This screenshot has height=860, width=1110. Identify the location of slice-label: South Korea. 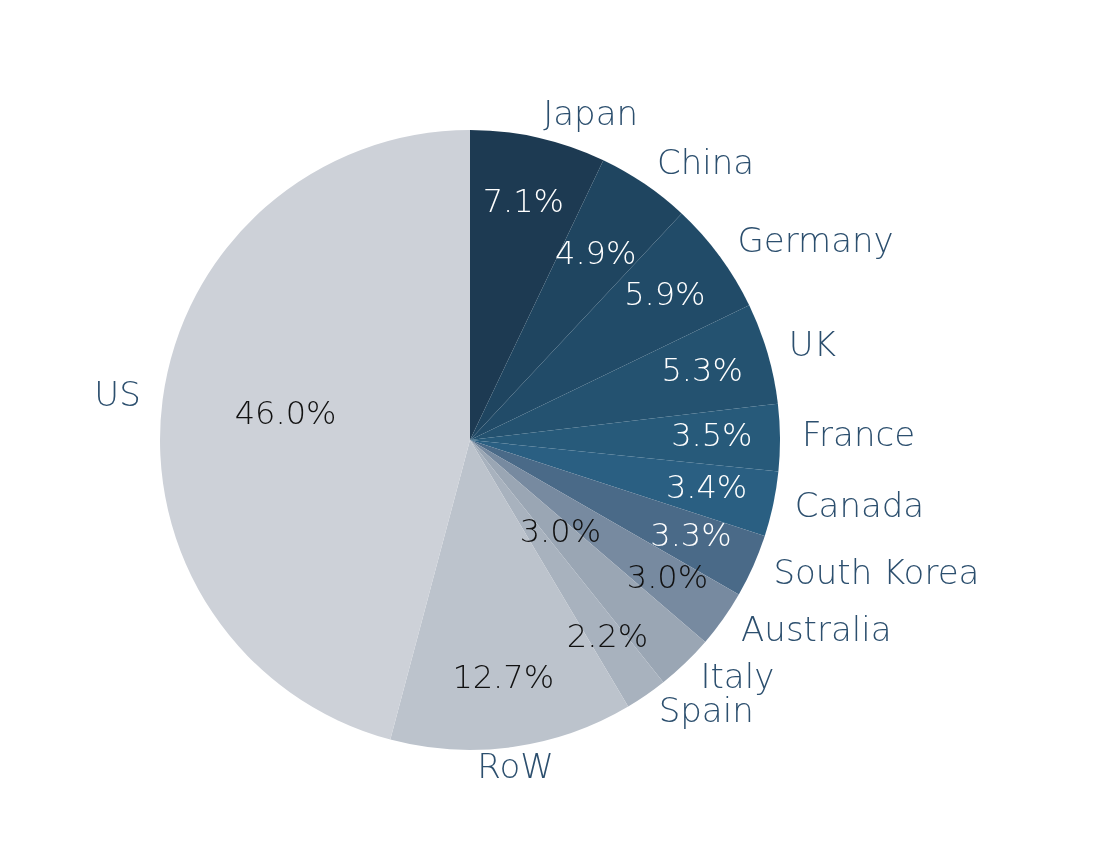
(876, 571).